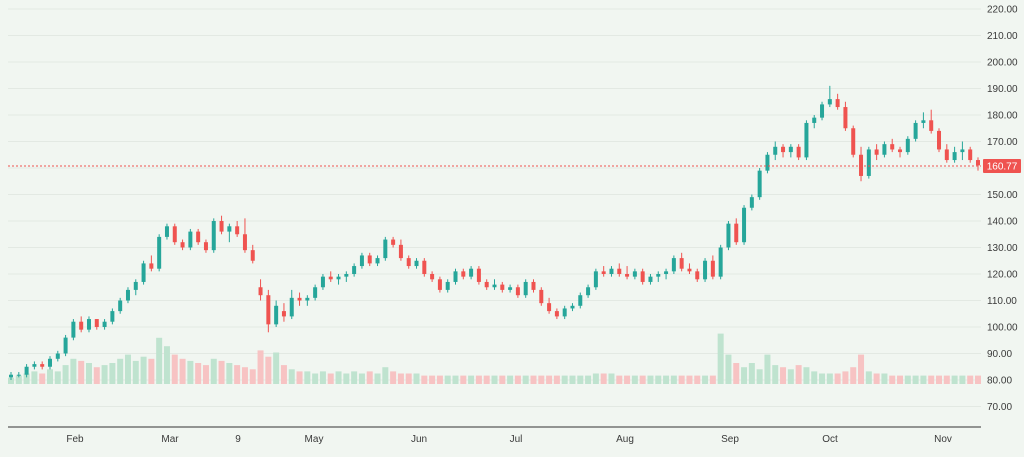 The width and height of the screenshot is (1024, 457). I want to click on x-tick-label: Sep, so click(730, 439).